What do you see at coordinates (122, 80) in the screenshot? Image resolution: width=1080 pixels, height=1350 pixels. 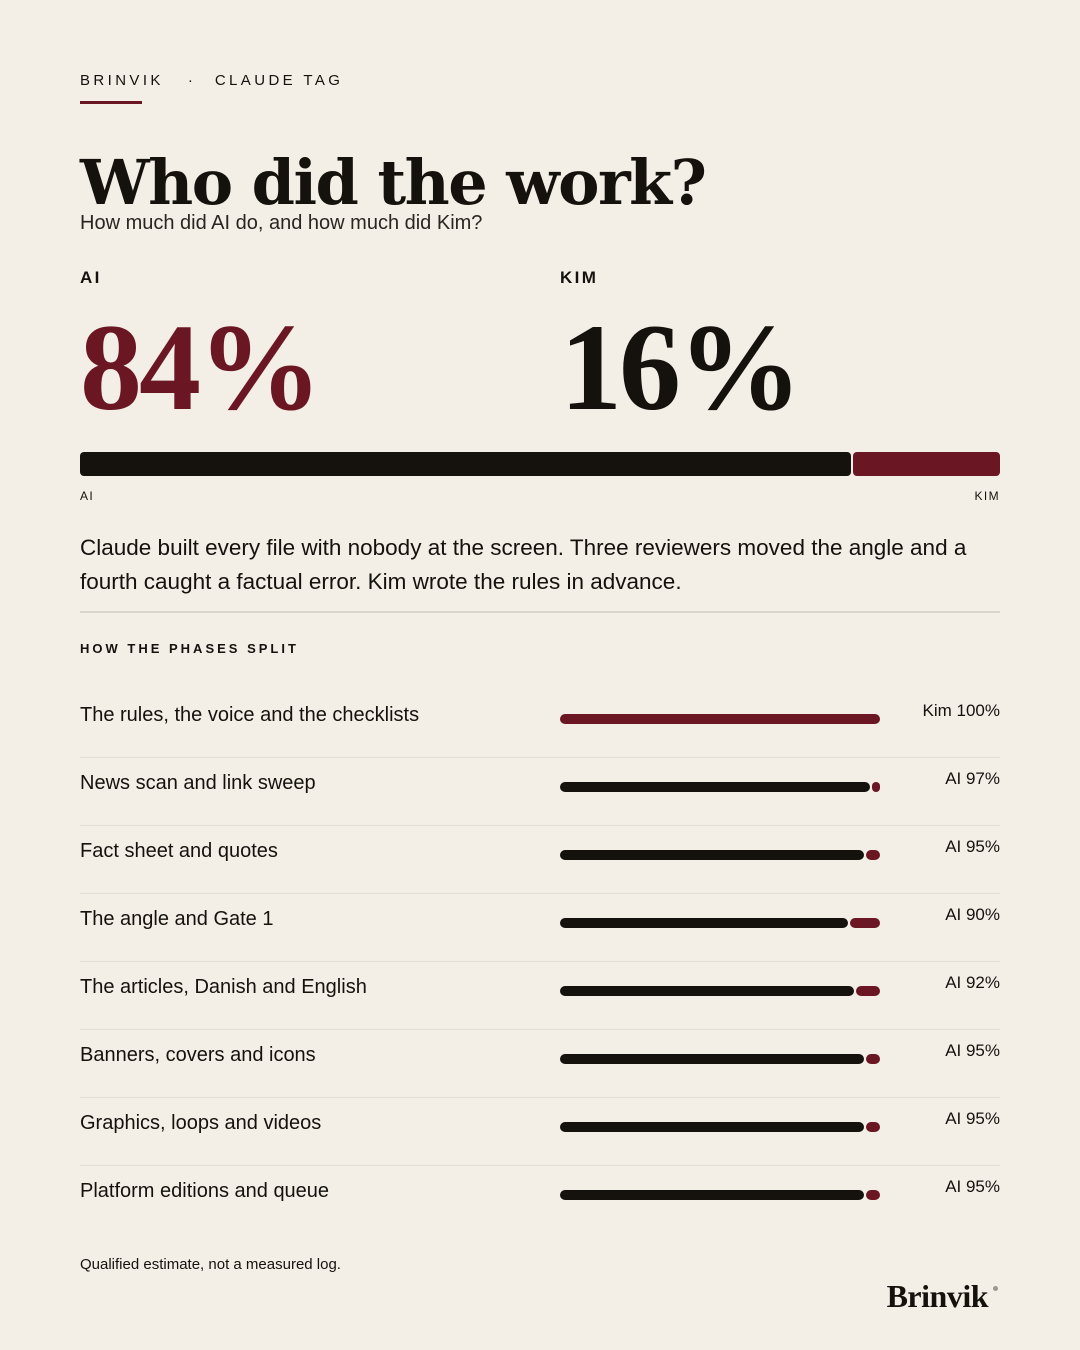 I see `brand-label: BRINVIK` at bounding box center [122, 80].